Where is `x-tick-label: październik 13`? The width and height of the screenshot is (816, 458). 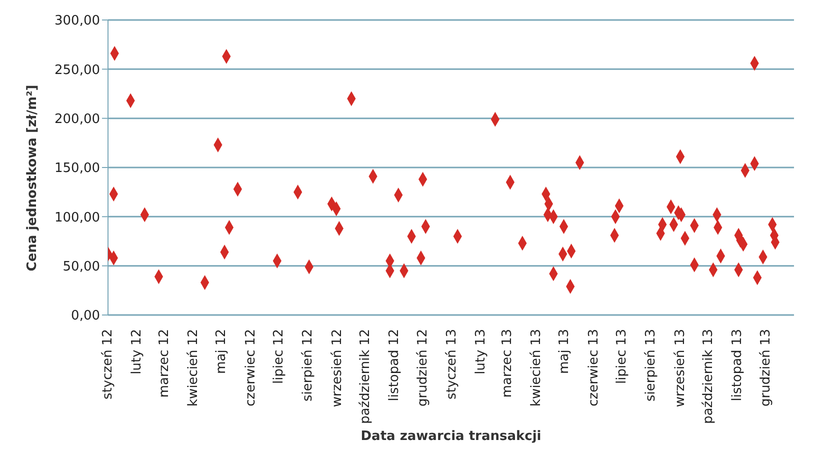
x-tick-label: październik 13 is located at coordinates (708, 376).